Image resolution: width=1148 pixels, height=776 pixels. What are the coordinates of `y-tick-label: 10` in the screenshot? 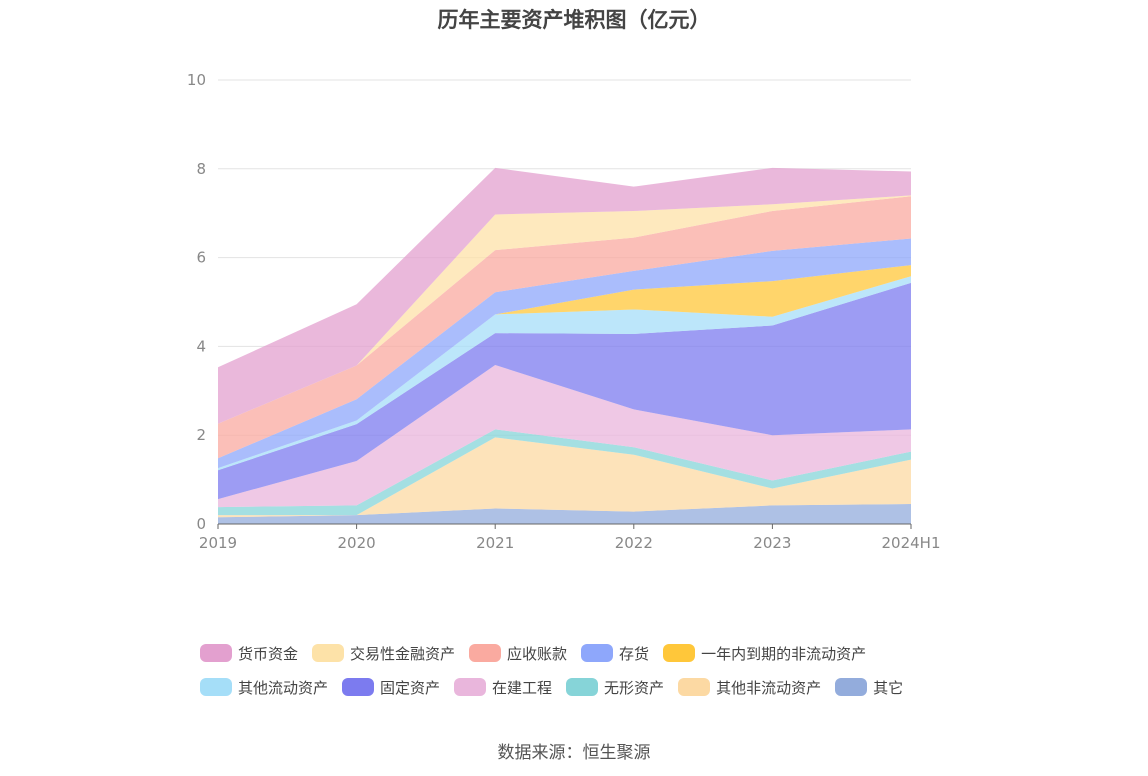 It's located at (196, 80).